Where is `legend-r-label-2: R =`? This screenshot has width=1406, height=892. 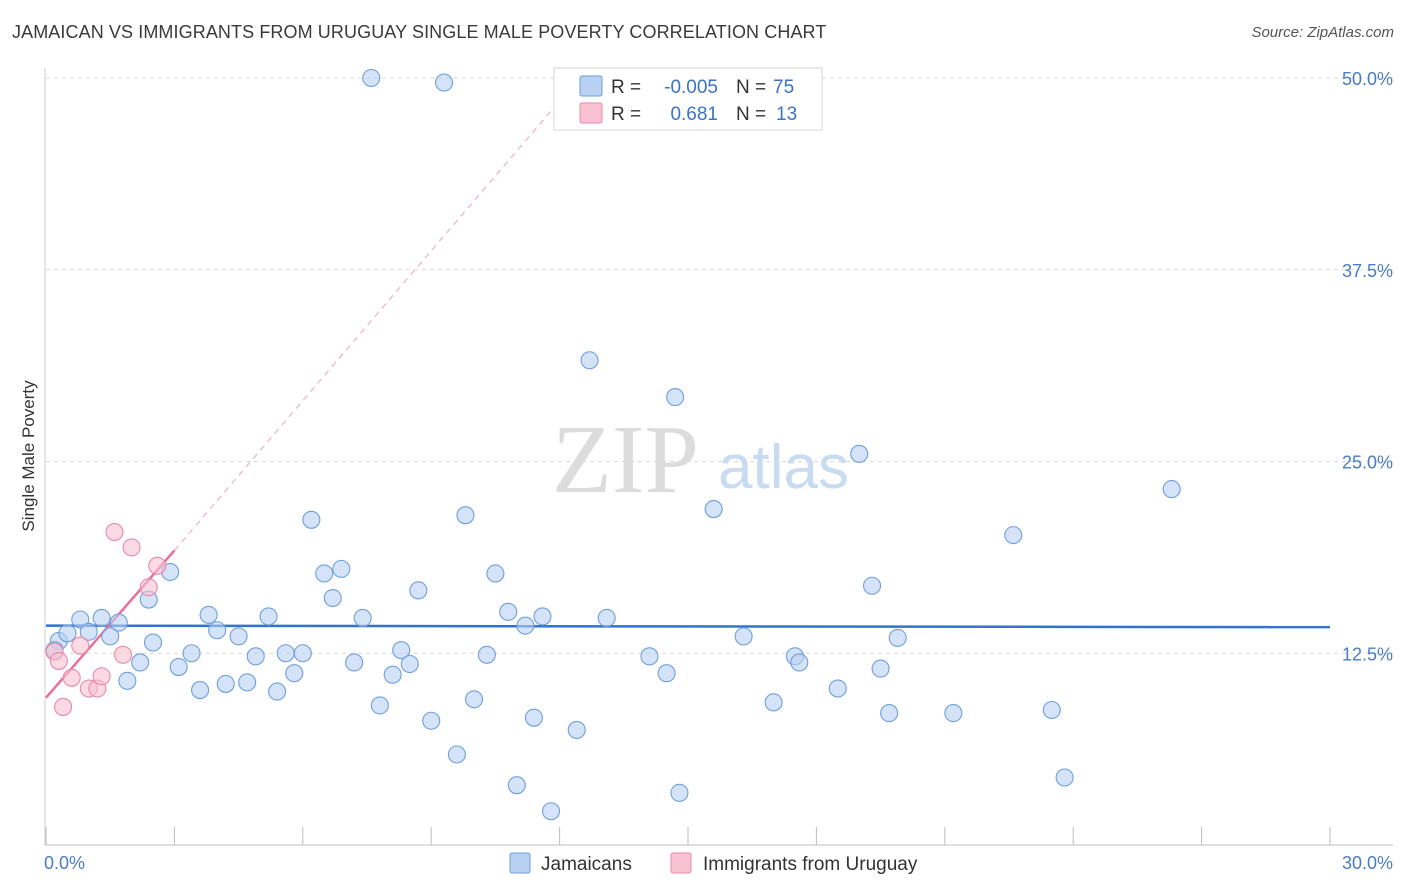 legend-r-label-2: R = is located at coordinates (626, 114).